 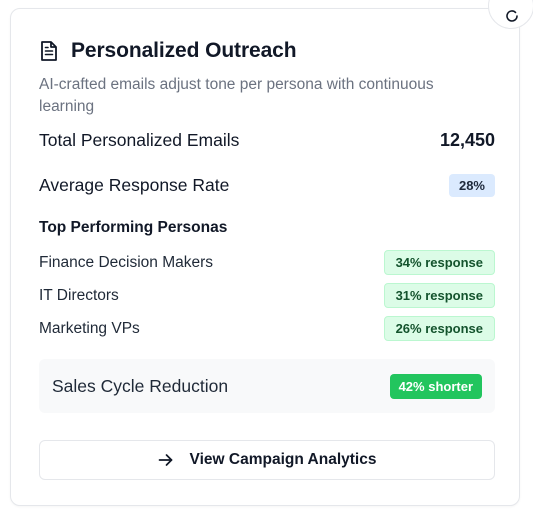 What do you see at coordinates (126, 262) in the screenshot?
I see `persona-label: Finance Decision Makers` at bounding box center [126, 262].